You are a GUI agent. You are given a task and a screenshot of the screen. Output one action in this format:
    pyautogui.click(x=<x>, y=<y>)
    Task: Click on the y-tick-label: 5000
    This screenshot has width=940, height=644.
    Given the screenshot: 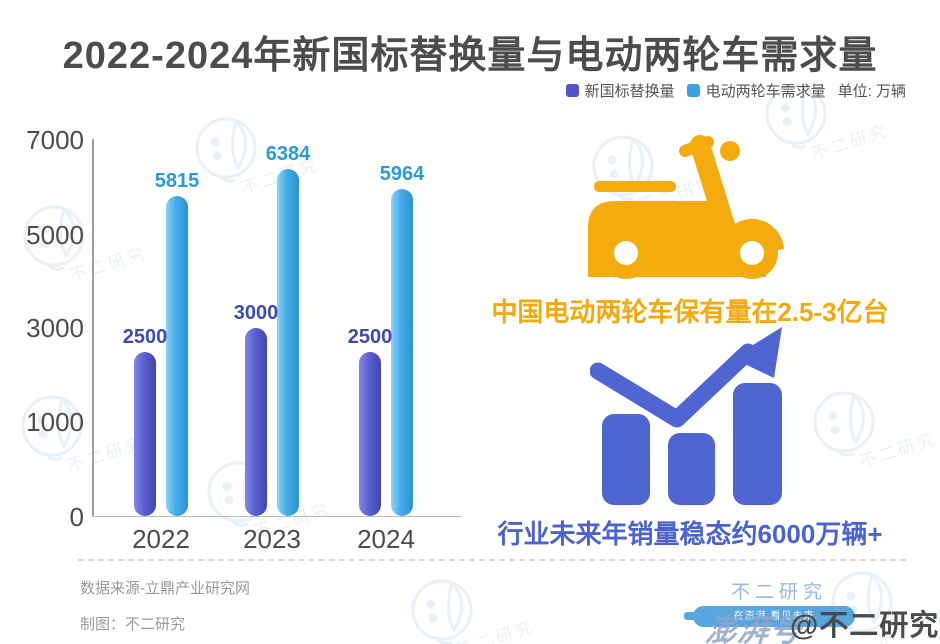 What is the action you would take?
    pyautogui.click(x=55, y=235)
    